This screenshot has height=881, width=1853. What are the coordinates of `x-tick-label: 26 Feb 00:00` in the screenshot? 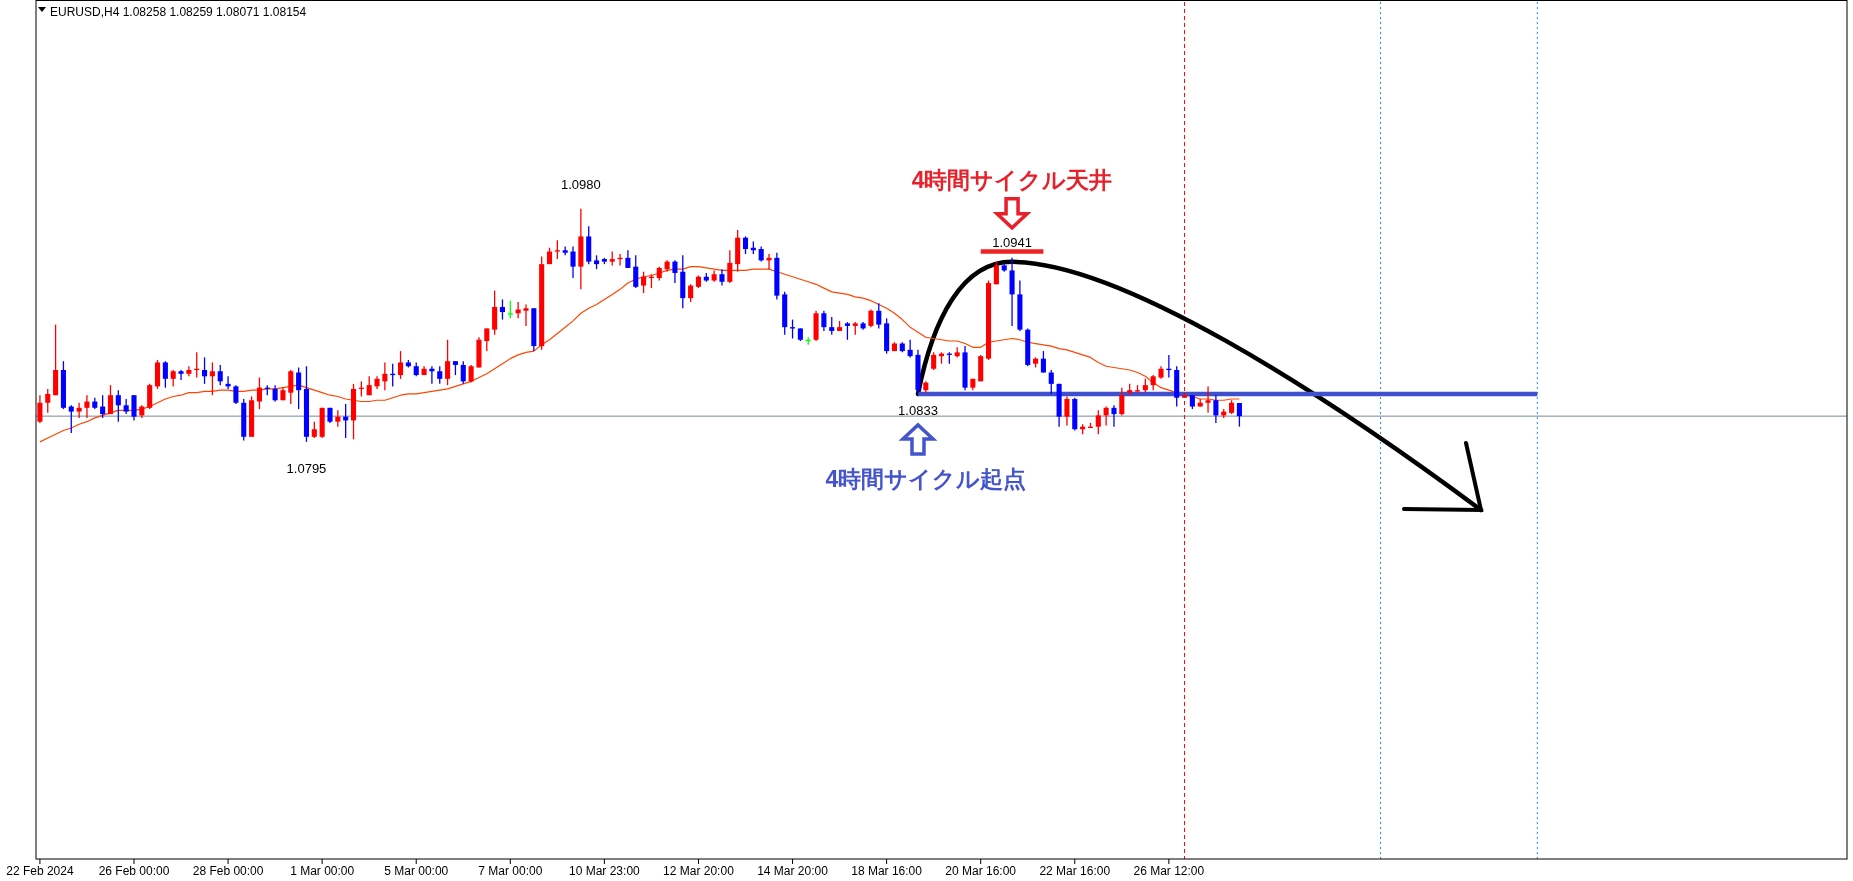 It's located at (134, 871).